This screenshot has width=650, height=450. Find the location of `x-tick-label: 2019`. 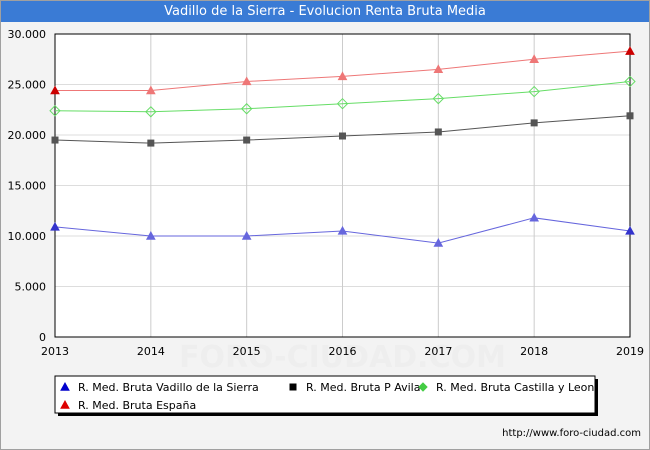

x-tick-label: 2019 is located at coordinates (630, 351).